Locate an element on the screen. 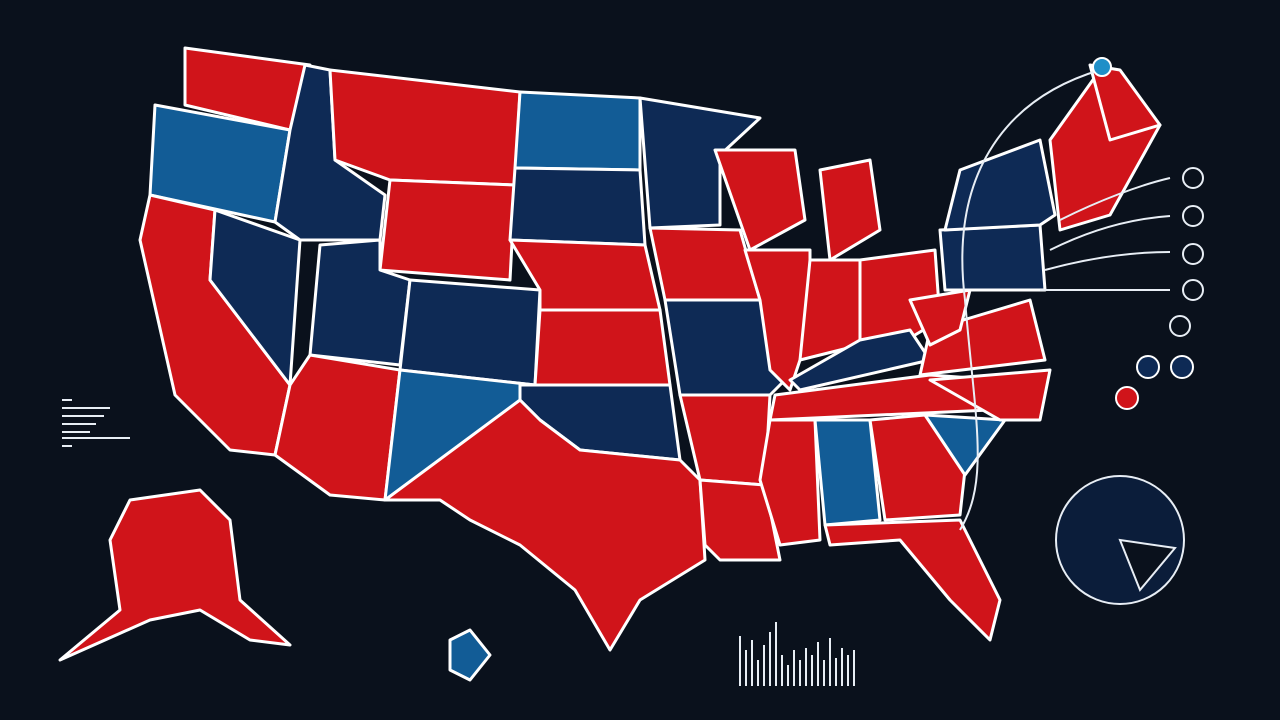  marker is located at coordinates (1102, 67).